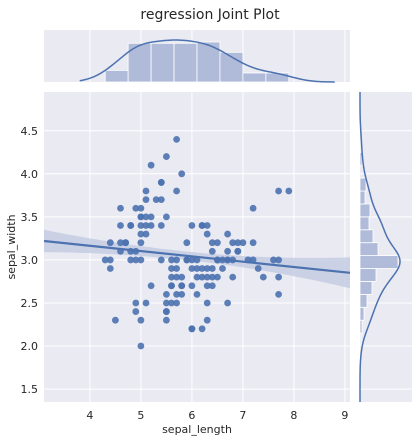 The height and width of the screenshot is (442, 420). Describe the element at coordinates (30, 389) in the screenshot. I see `y-tick-label: 1.5` at that location.